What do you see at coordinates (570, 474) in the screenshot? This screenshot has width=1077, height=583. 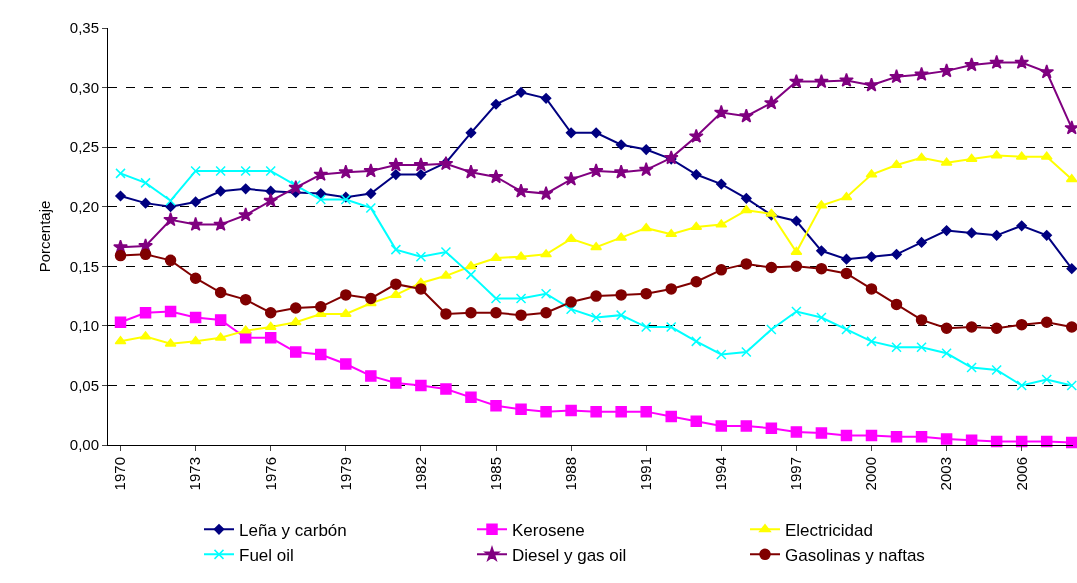 I see `x-tick-label: 1988` at bounding box center [570, 474].